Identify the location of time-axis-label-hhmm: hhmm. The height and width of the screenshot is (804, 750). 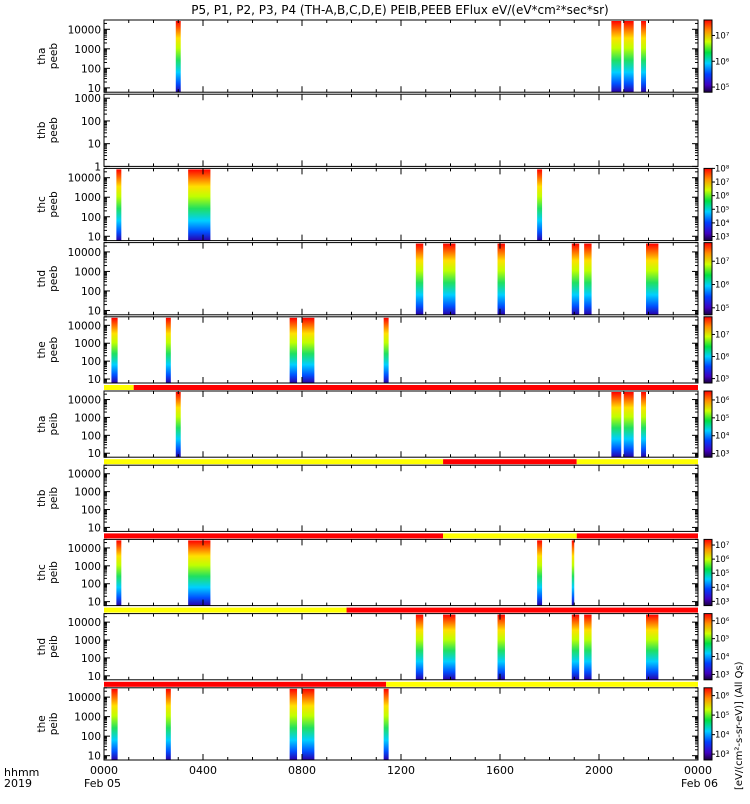
(21, 772).